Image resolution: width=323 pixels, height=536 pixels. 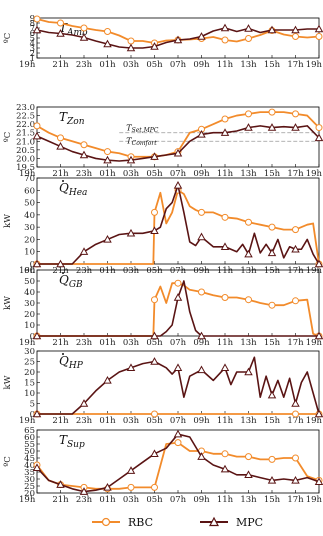 What do you see at coordinates (32, 24) in the screenshot?
I see `y-tick-label: 8` at bounding box center [32, 24].